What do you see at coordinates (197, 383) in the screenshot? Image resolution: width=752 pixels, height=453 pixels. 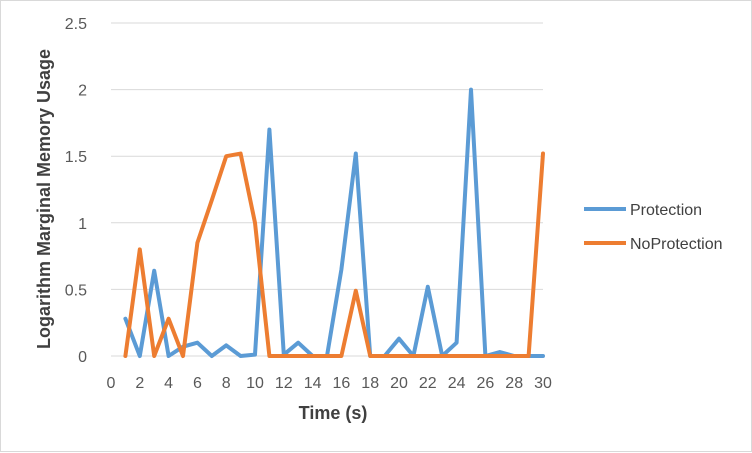 I see `x-tick-label: 6` at bounding box center [197, 383].